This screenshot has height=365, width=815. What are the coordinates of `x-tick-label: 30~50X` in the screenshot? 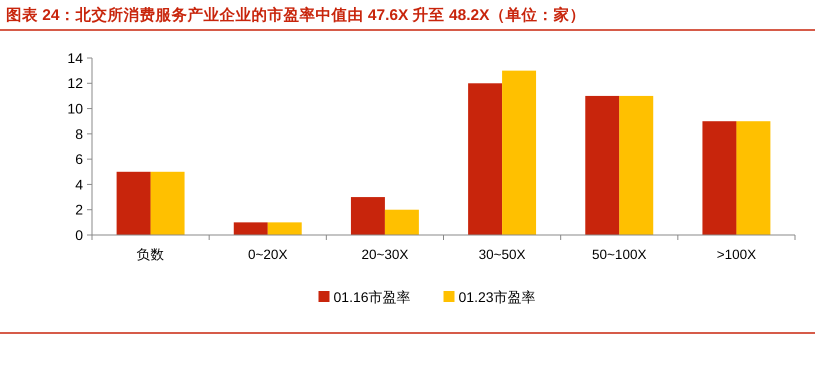 It's located at (502, 254).